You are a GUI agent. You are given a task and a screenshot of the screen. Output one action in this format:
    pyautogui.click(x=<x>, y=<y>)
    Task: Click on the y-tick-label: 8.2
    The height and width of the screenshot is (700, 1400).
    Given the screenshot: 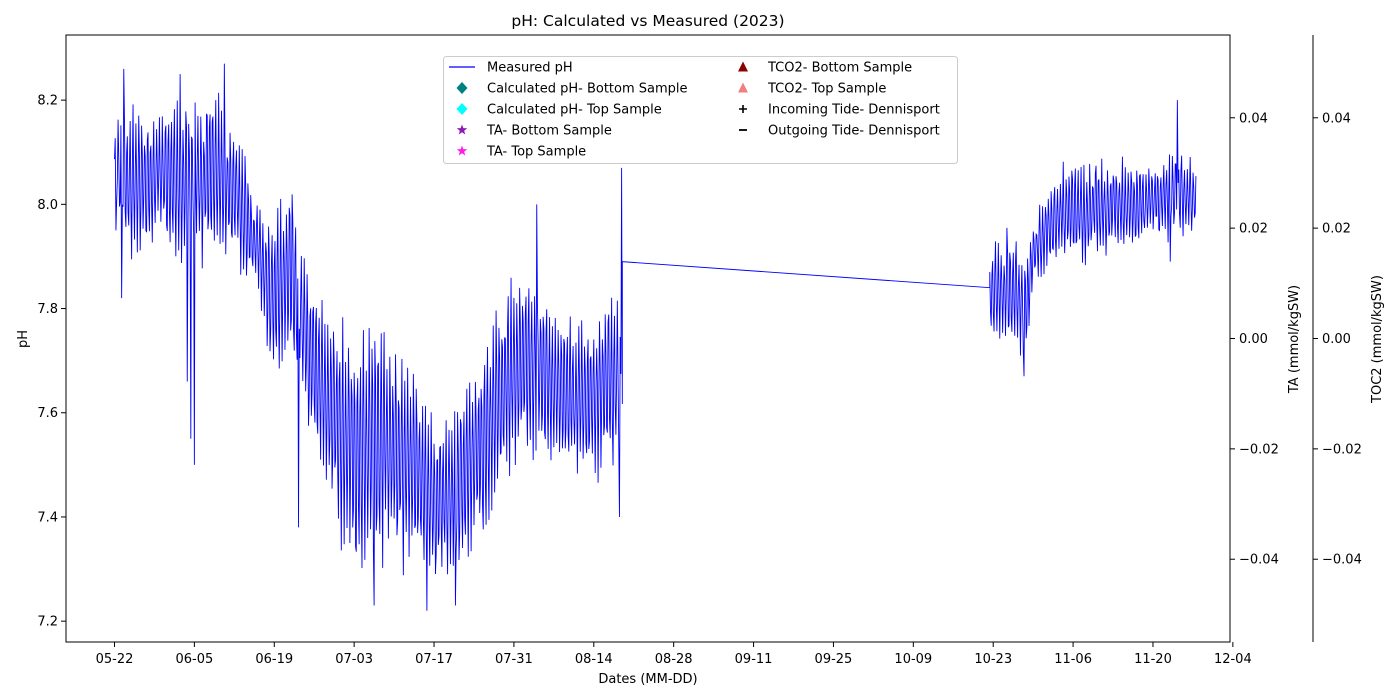 What is the action you would take?
    pyautogui.click(x=47, y=101)
    